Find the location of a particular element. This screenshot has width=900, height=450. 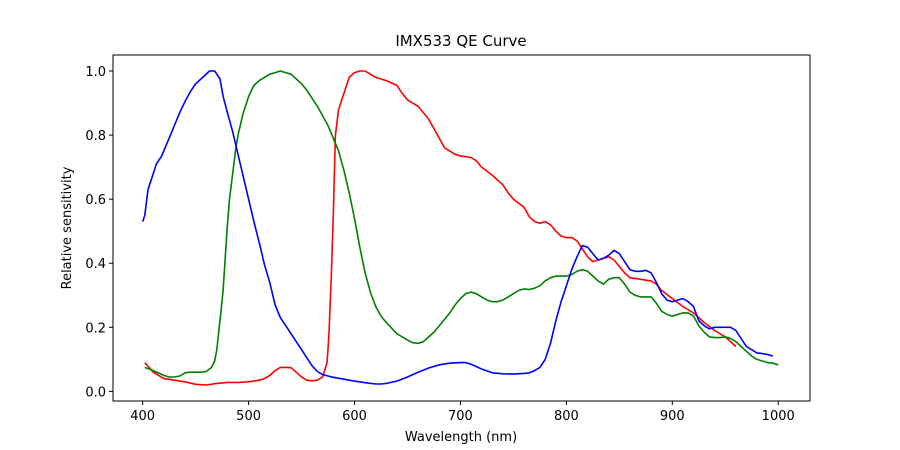

x-tick-label: 500 is located at coordinates (248, 416).